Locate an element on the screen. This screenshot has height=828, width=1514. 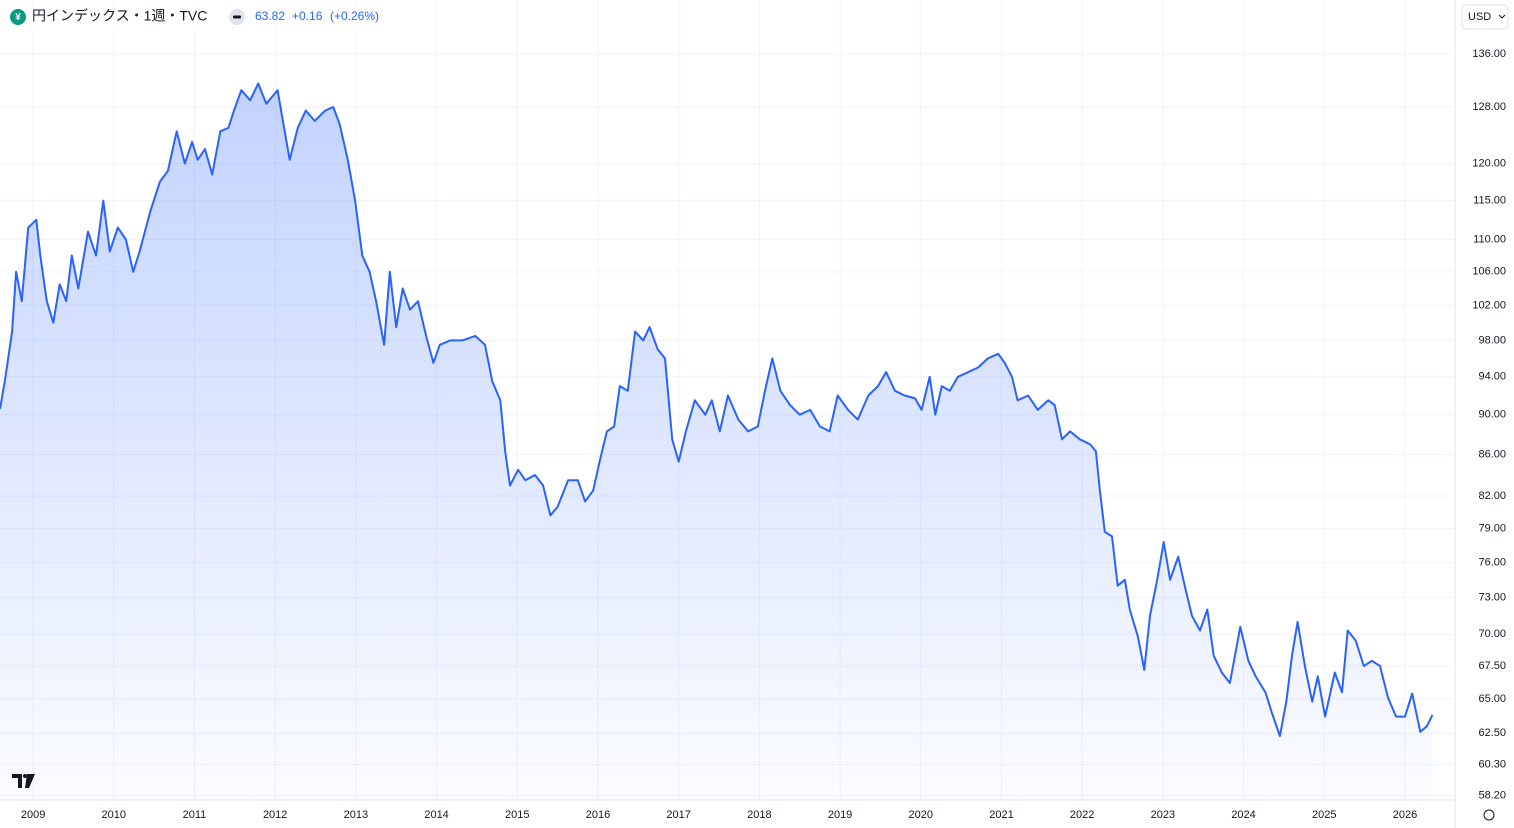
x-tick-label: 2020 is located at coordinates (921, 815).